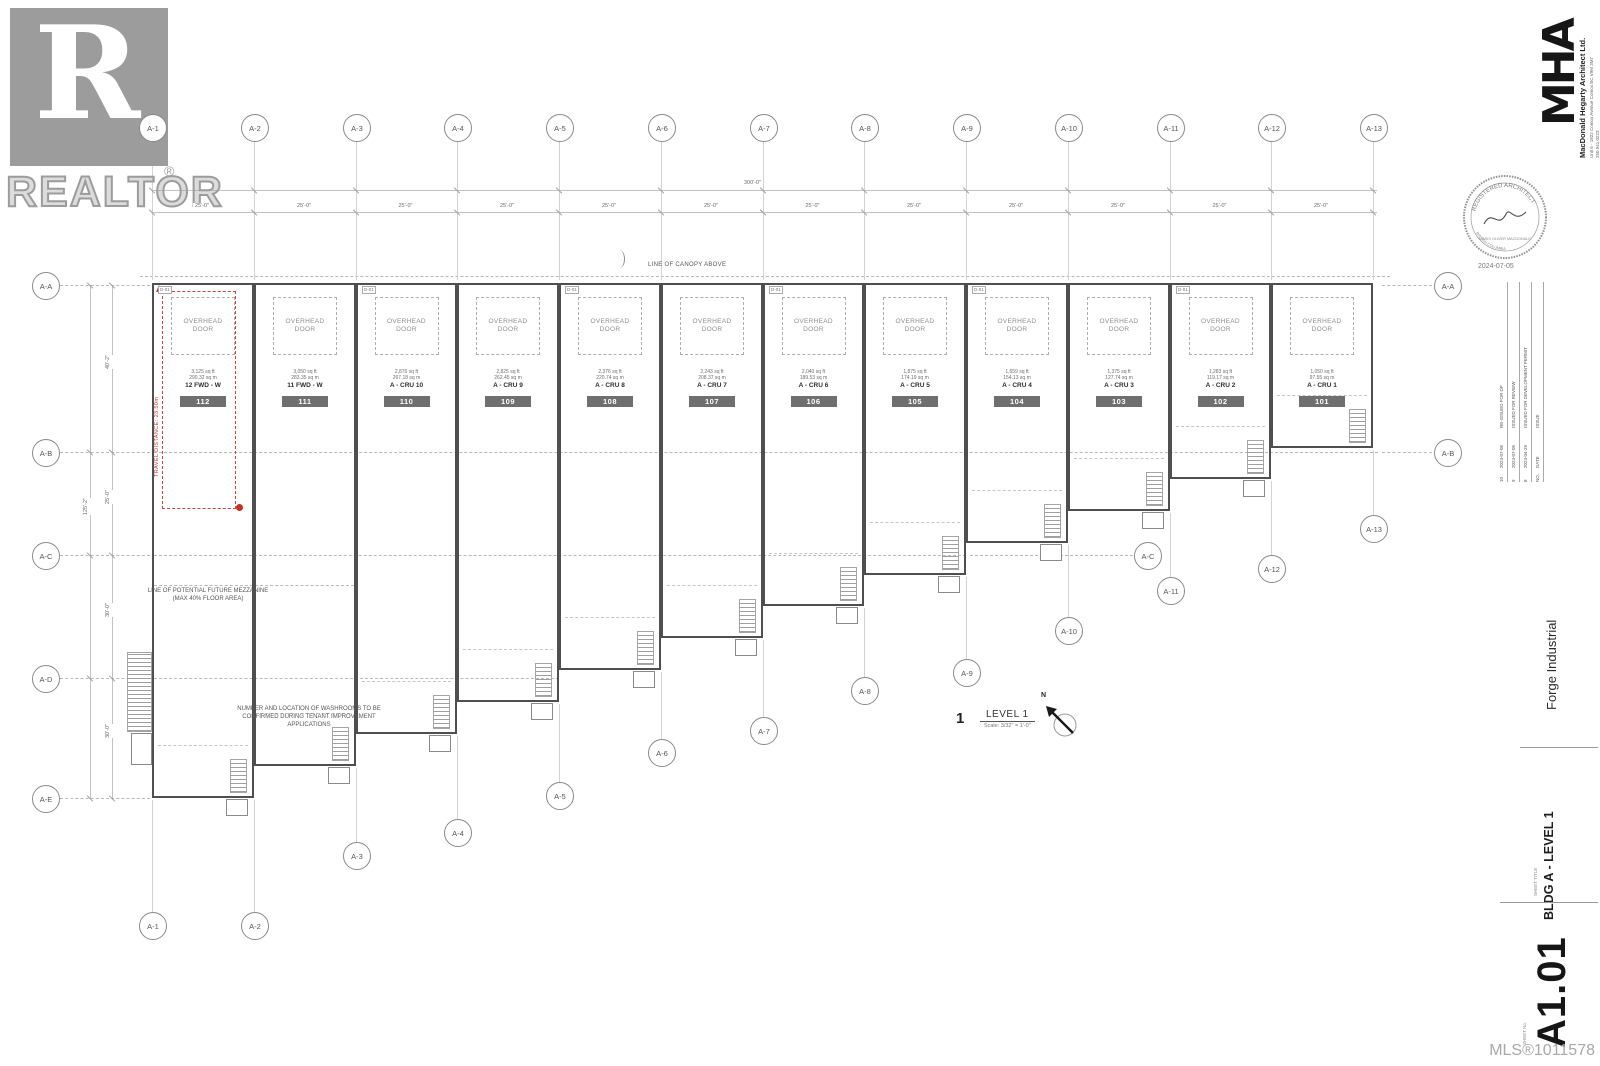  What do you see at coordinates (87, 74) in the screenshot?
I see `realtor-logo-letter: R` at bounding box center [87, 74].